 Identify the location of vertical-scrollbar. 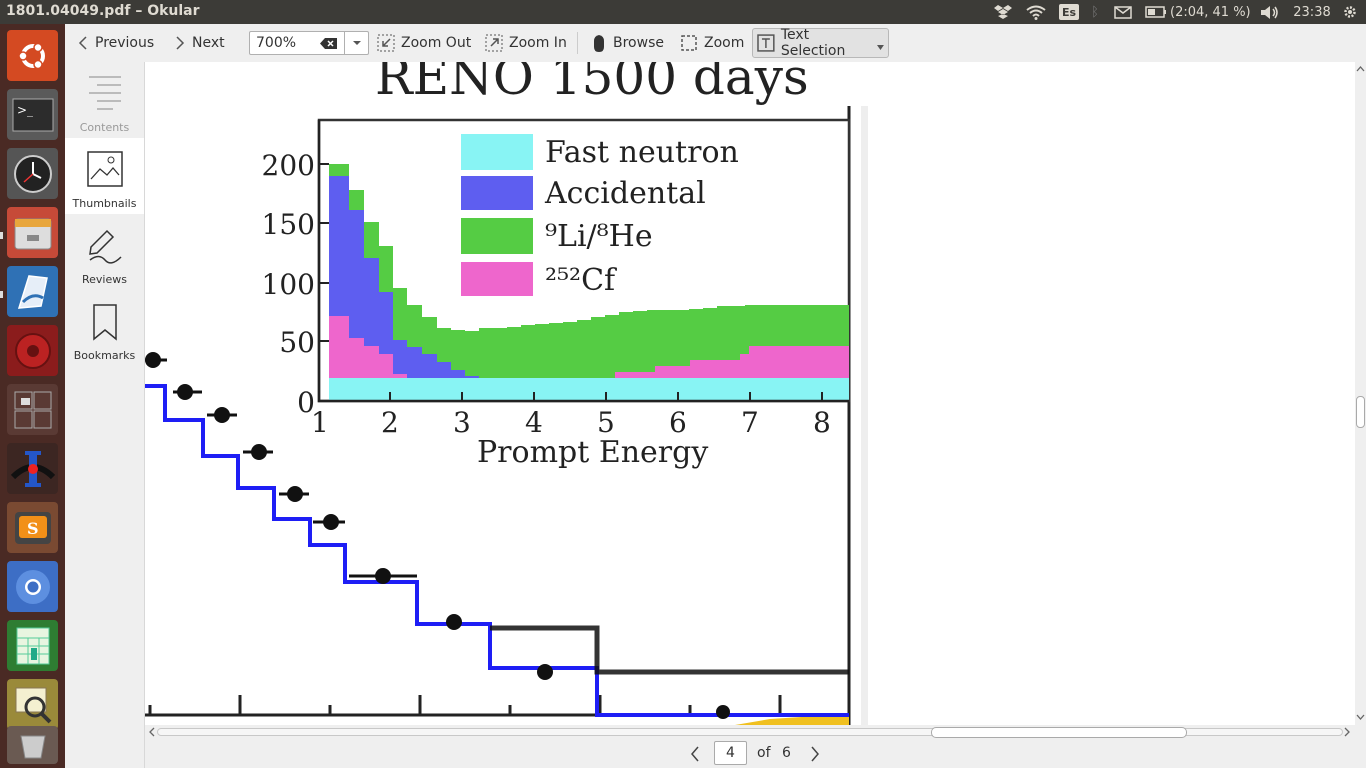
(1360, 393).